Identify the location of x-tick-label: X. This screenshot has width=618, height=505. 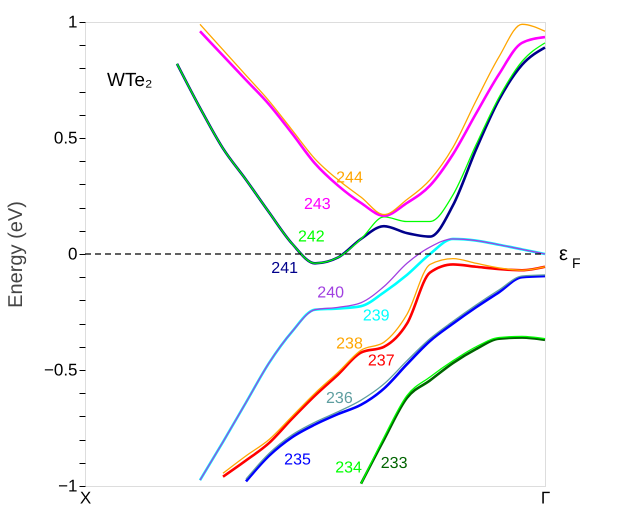
(86, 496).